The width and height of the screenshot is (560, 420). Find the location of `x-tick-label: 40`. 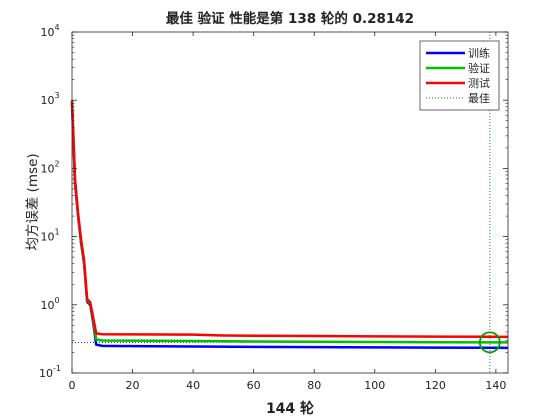

x-tick-label: 40 is located at coordinates (193, 385).